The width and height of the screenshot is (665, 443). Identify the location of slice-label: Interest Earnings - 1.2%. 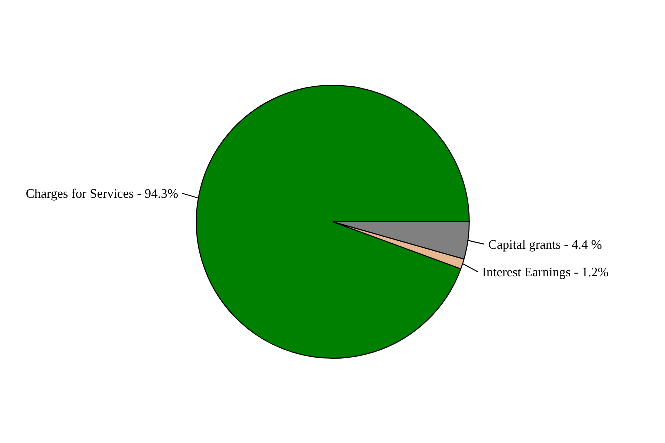
(545, 272).